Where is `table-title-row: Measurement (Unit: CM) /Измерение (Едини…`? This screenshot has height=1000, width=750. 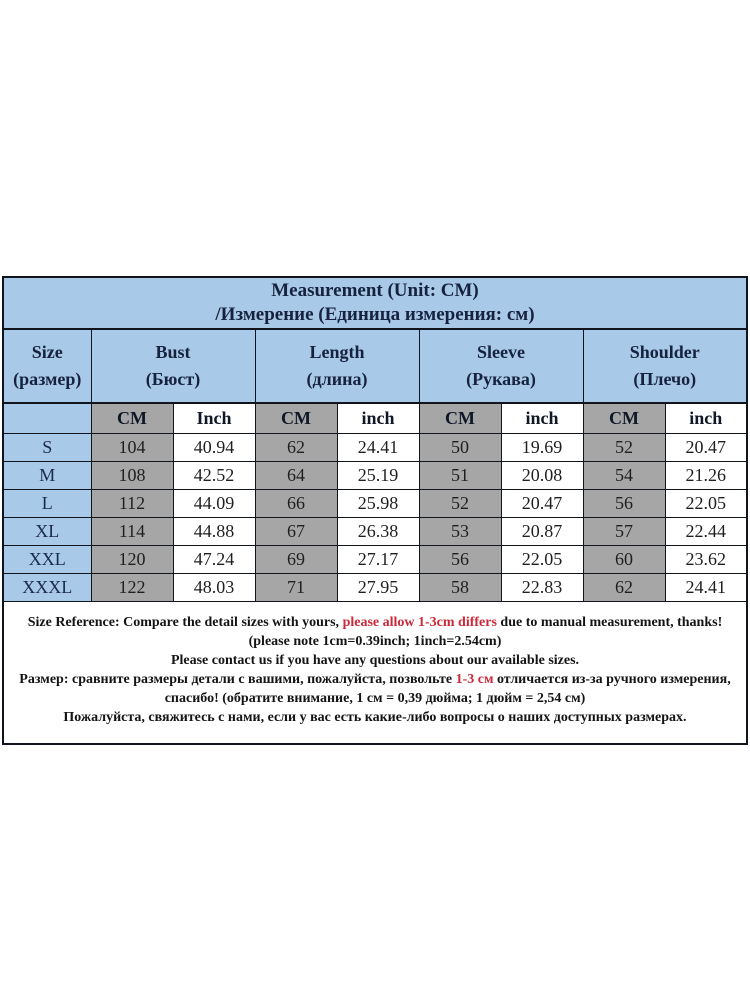
table-title-row: Measurement (Unit: CM) /Измерение (Едини… is located at coordinates (375, 303).